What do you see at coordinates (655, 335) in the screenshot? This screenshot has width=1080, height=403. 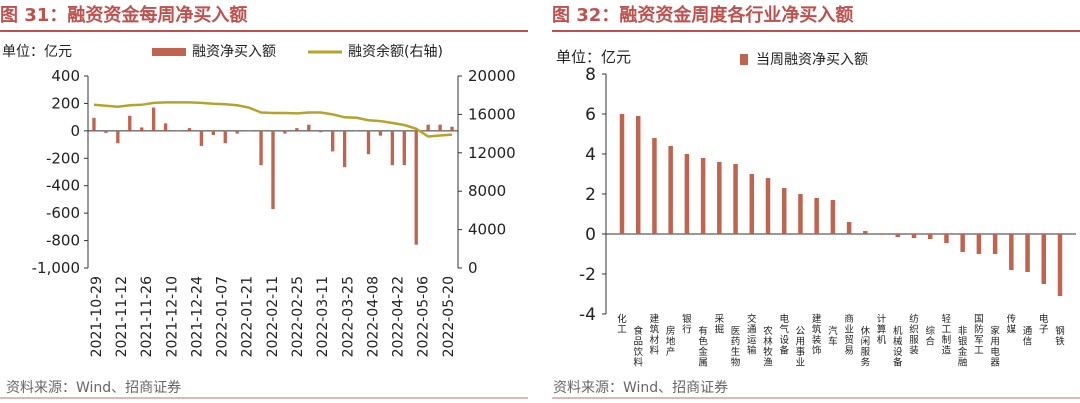 I see `industry-category-label: 建筑材料` at bounding box center [655, 335].